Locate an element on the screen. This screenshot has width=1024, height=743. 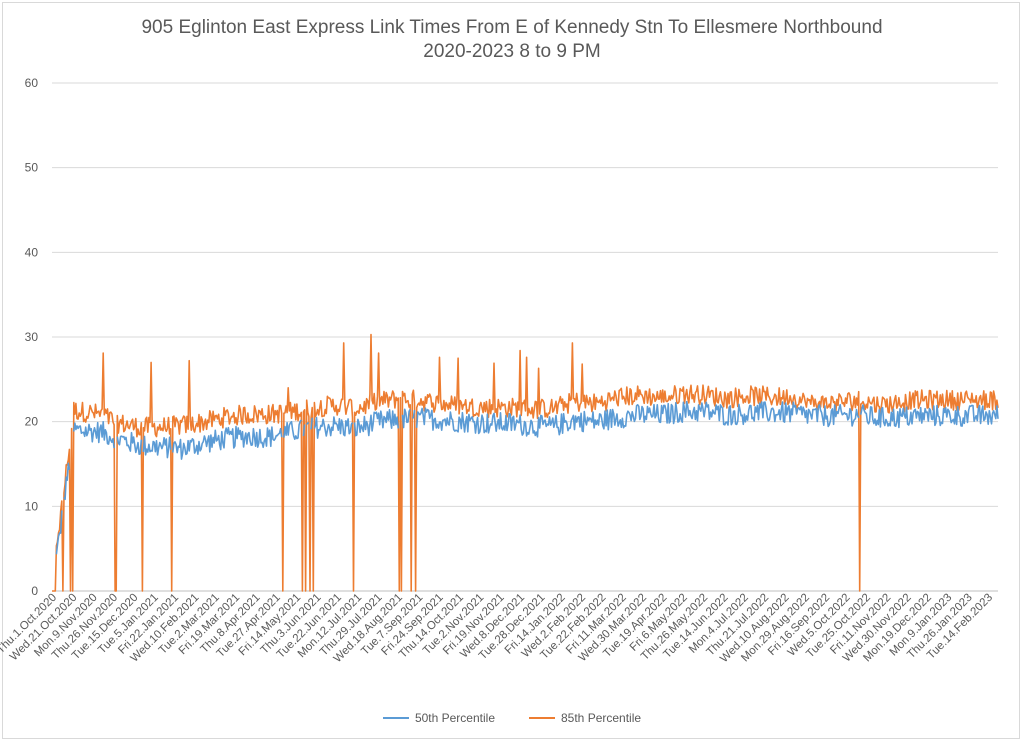
chart-legend: 50th Percentile 85th Percentile is located at coordinates (512, 718).